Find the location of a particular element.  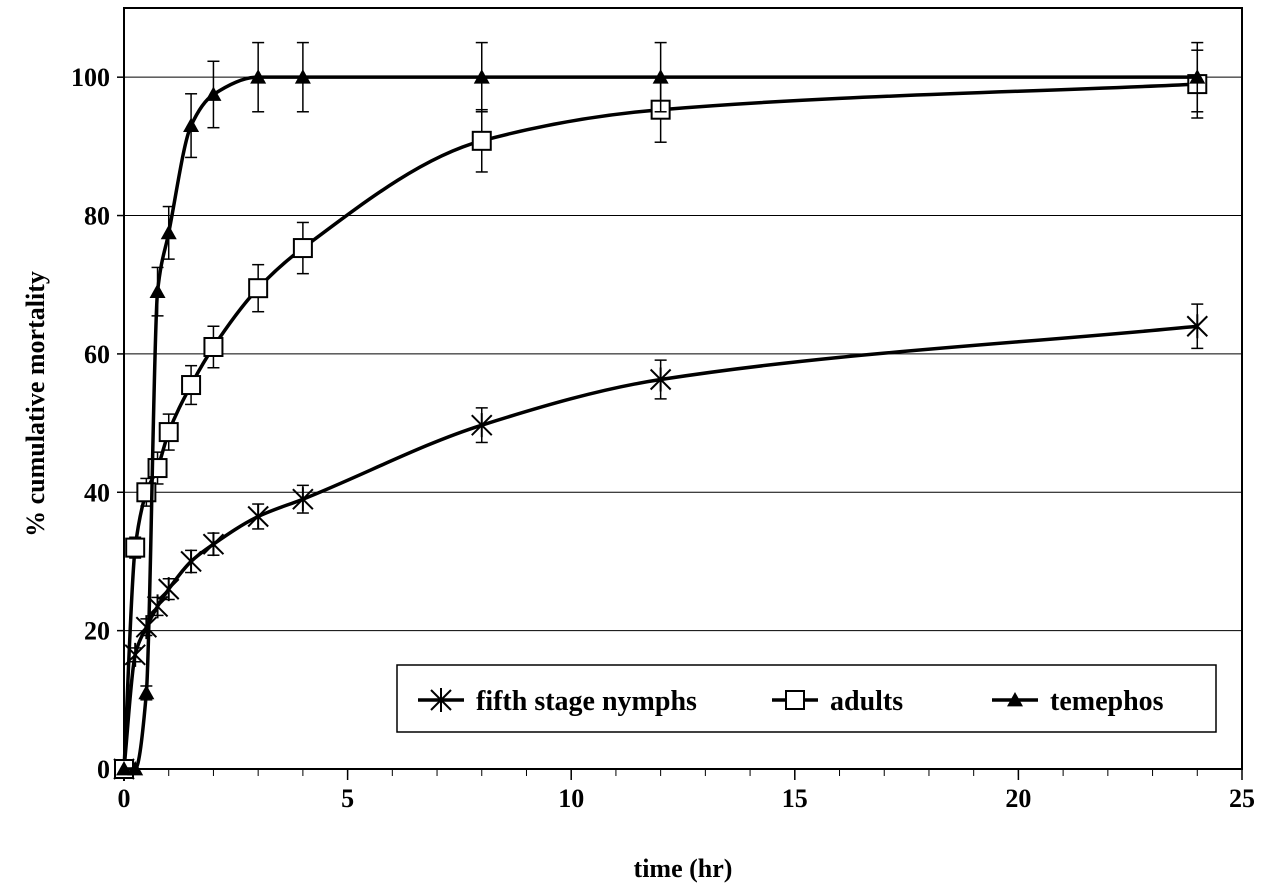

x-tick-label: 15 is located at coordinates (795, 798).